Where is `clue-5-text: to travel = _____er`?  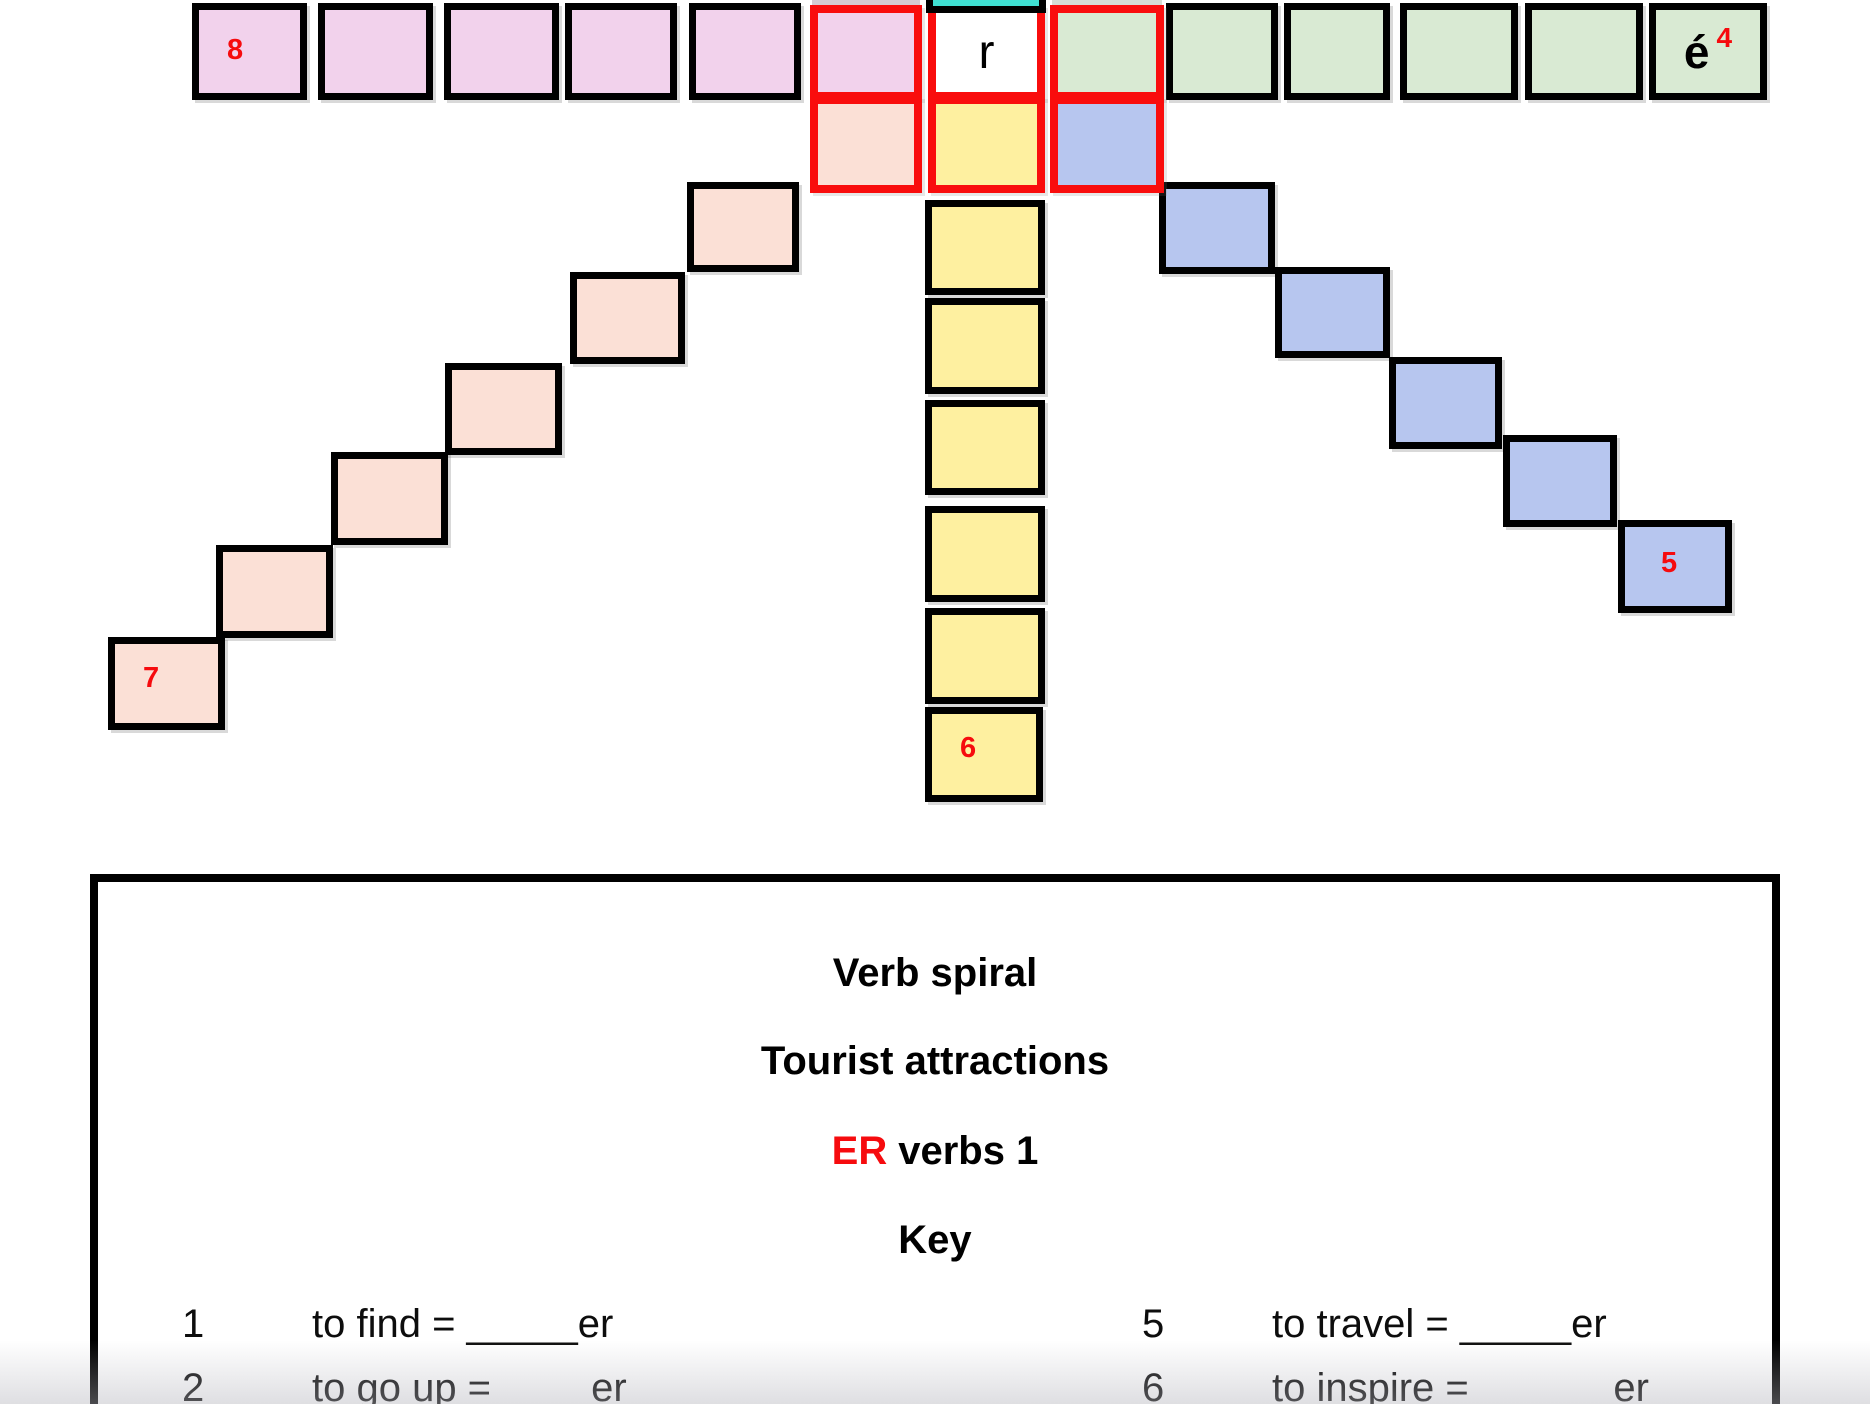
clue-5-text: to travel = _____er is located at coordinates (1439, 1324).